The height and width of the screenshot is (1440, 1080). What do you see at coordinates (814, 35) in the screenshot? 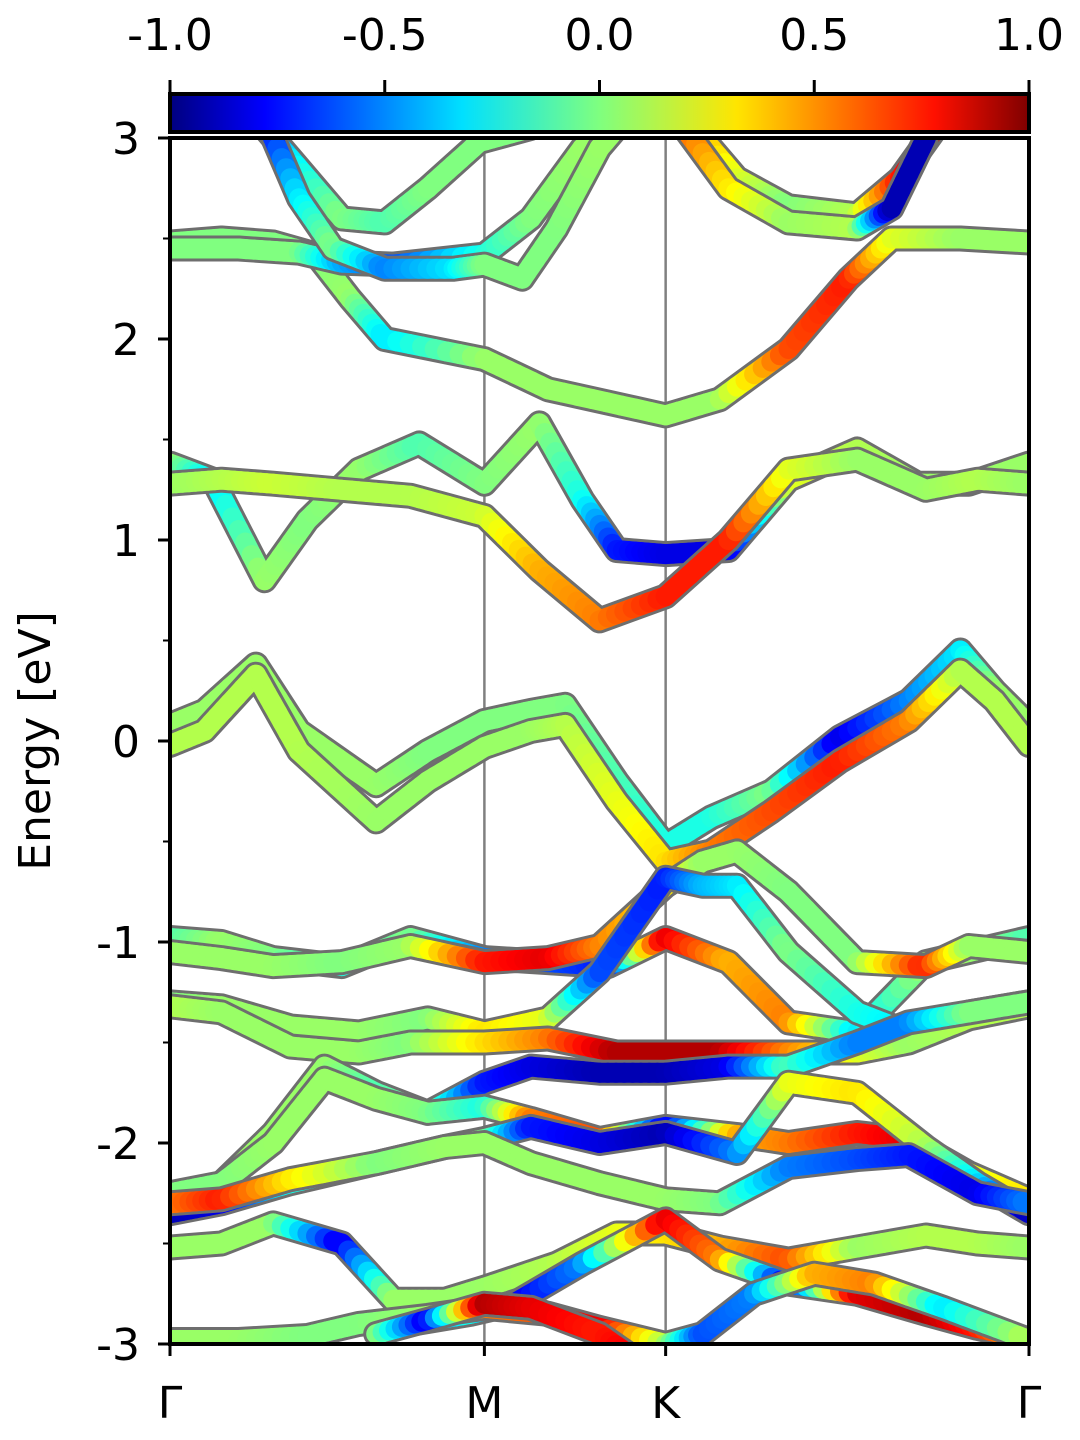
I see `colorbar-tick-label: 0.5` at bounding box center [814, 35].